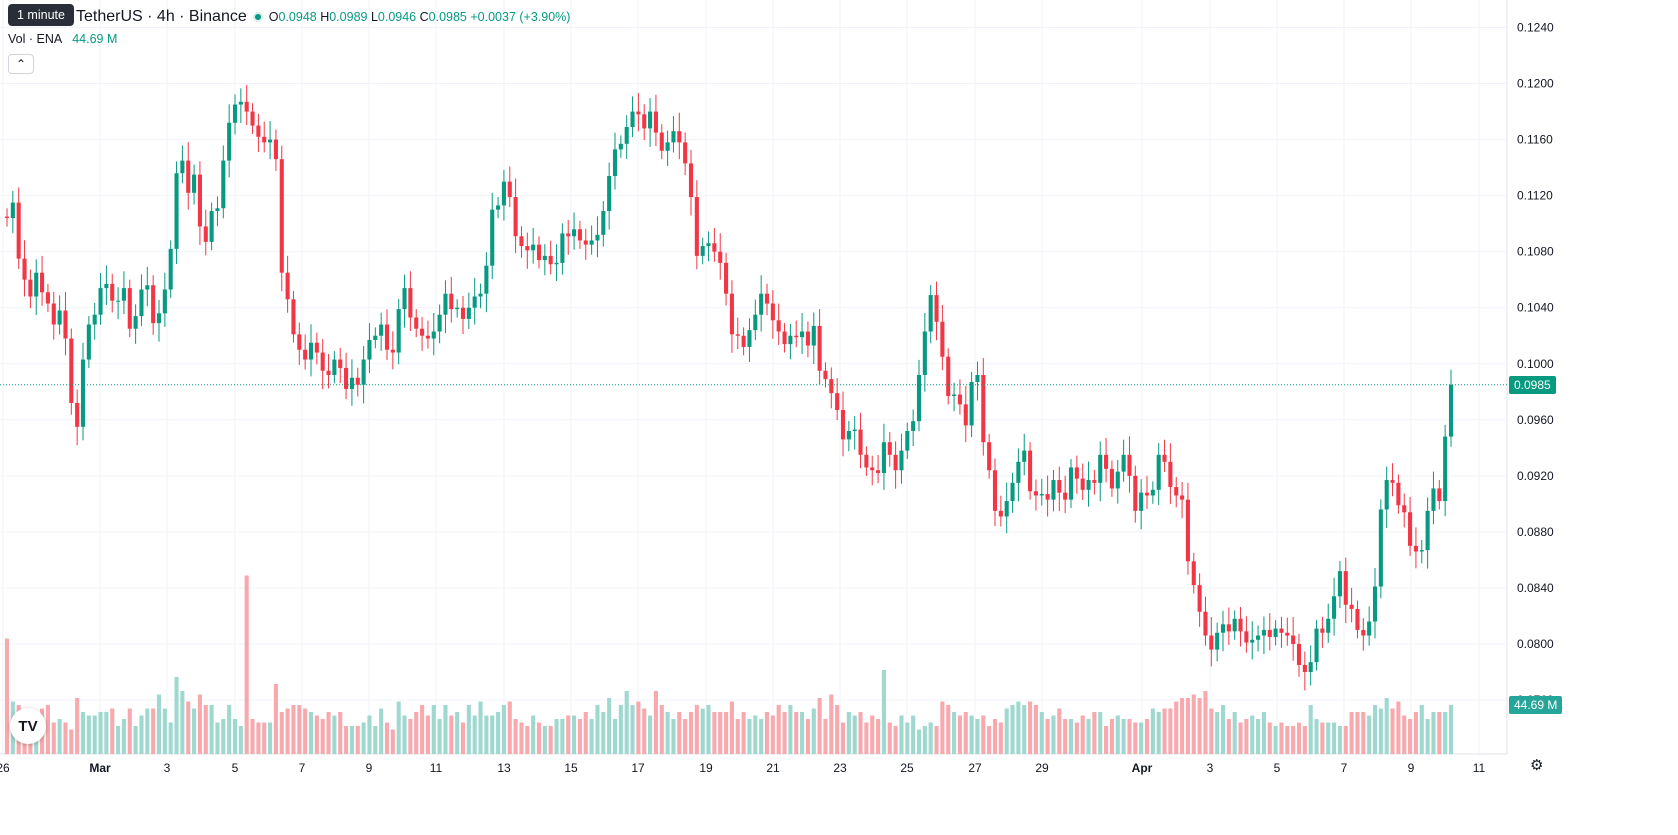 The height and width of the screenshot is (835, 1678). What do you see at coordinates (397, 17) in the screenshot?
I see `low-value: 0.0946` at bounding box center [397, 17].